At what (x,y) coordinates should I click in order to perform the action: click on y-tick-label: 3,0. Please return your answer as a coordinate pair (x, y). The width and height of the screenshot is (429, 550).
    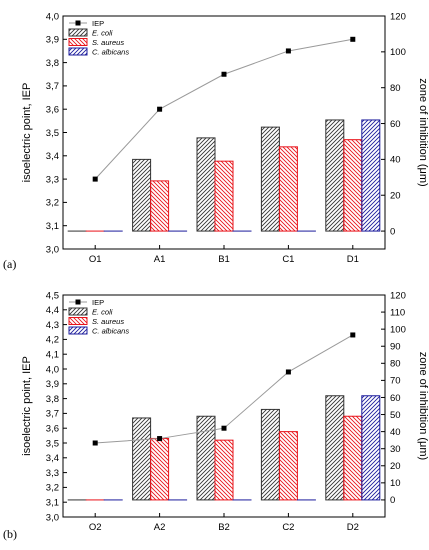
    Looking at the image, I should click on (52, 517).